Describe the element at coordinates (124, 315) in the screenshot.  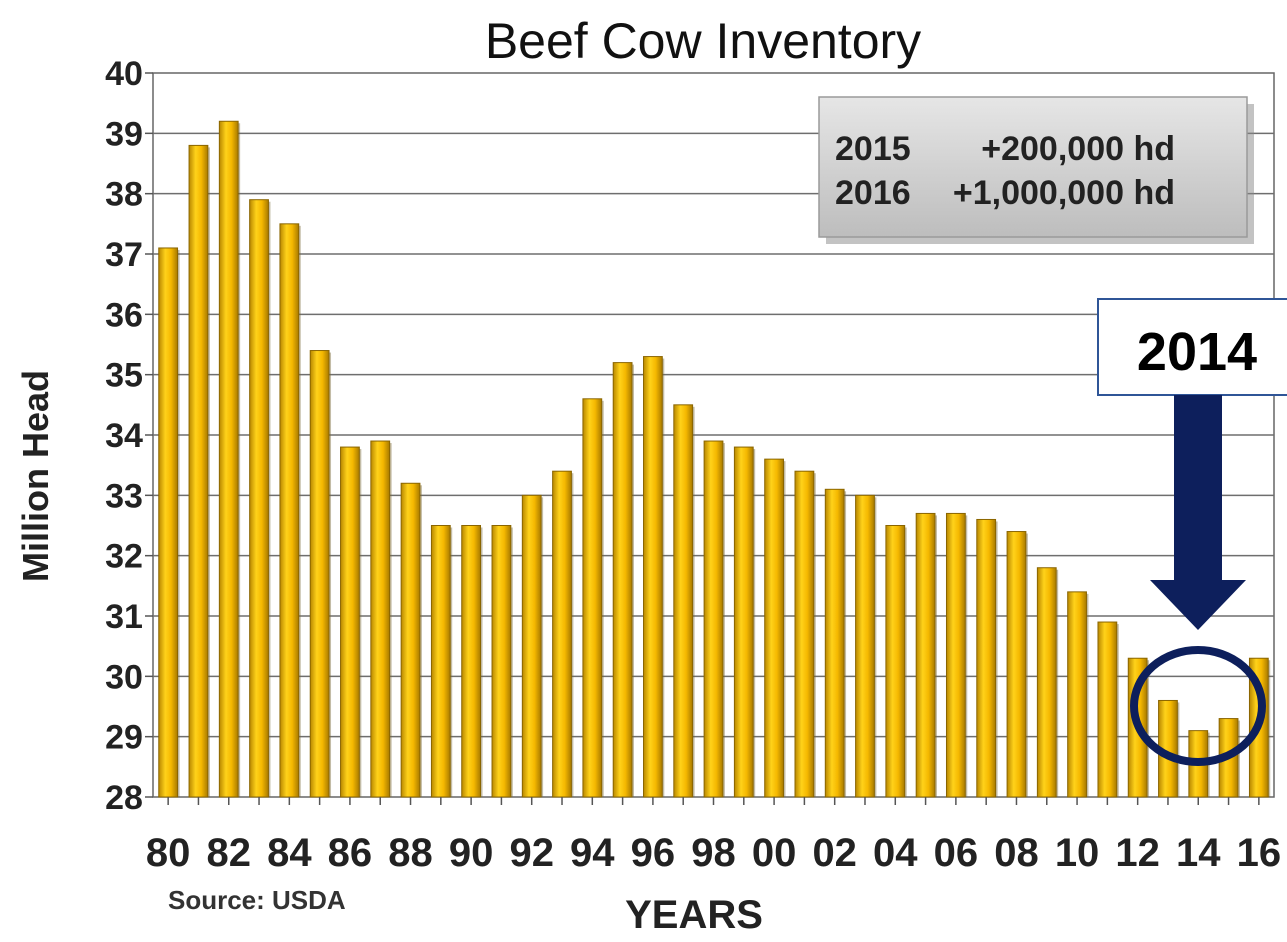
I see `y-tick-label: 36` at that location.